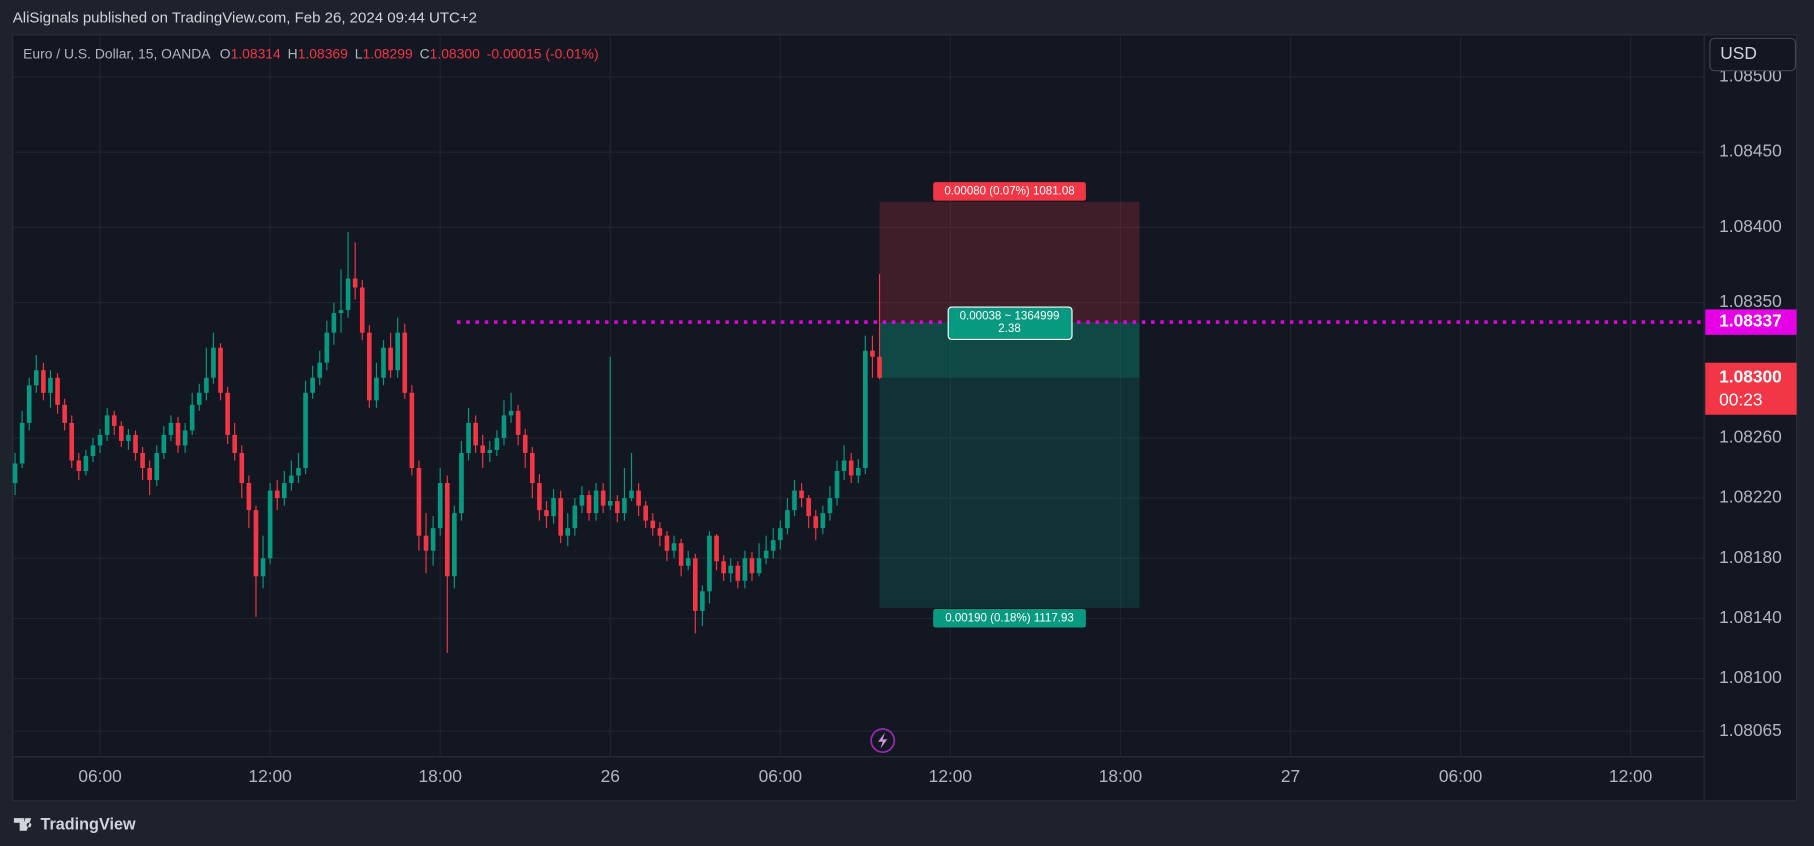 The image size is (1814, 846). What do you see at coordinates (1009, 618) in the screenshot?
I see `target-label: 0.00190 (0.18%) 1117.93` at bounding box center [1009, 618].